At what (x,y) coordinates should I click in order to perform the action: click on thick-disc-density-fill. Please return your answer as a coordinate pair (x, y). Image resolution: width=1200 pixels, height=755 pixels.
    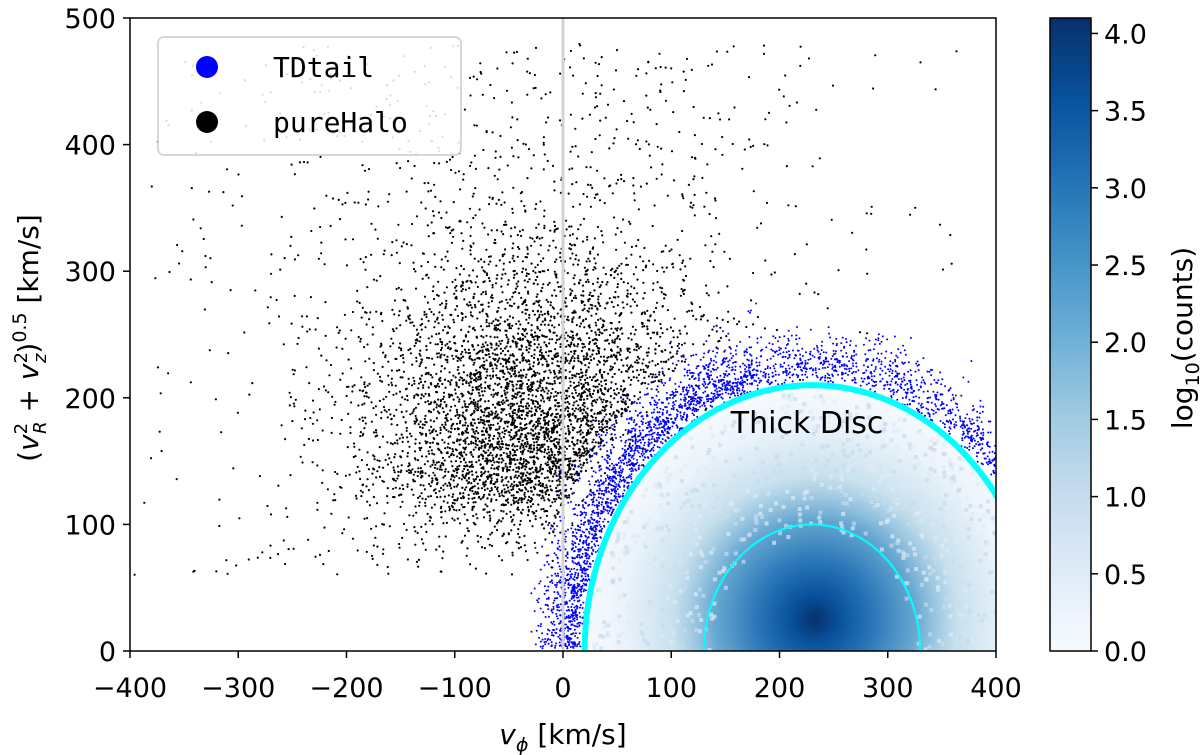
    Looking at the image, I should click on (790, 518).